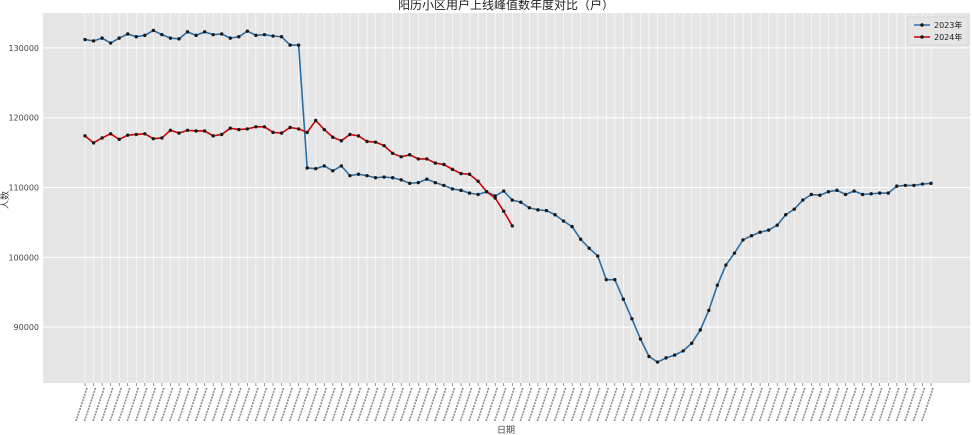 The image size is (972, 435). I want to click on y-tick-label: 90000, so click(26, 327).